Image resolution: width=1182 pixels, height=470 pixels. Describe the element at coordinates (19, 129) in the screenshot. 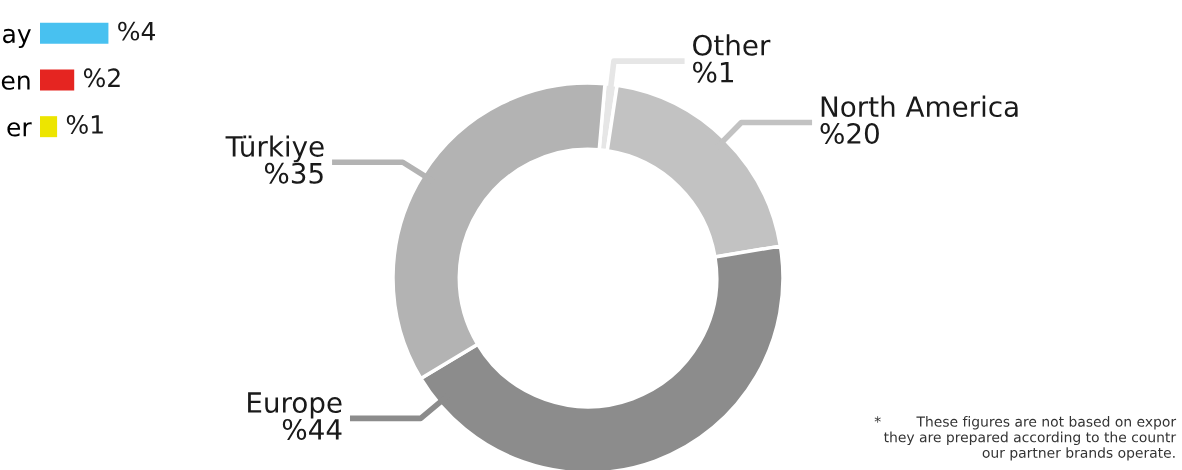

I see `y-tick-label: er` at that location.